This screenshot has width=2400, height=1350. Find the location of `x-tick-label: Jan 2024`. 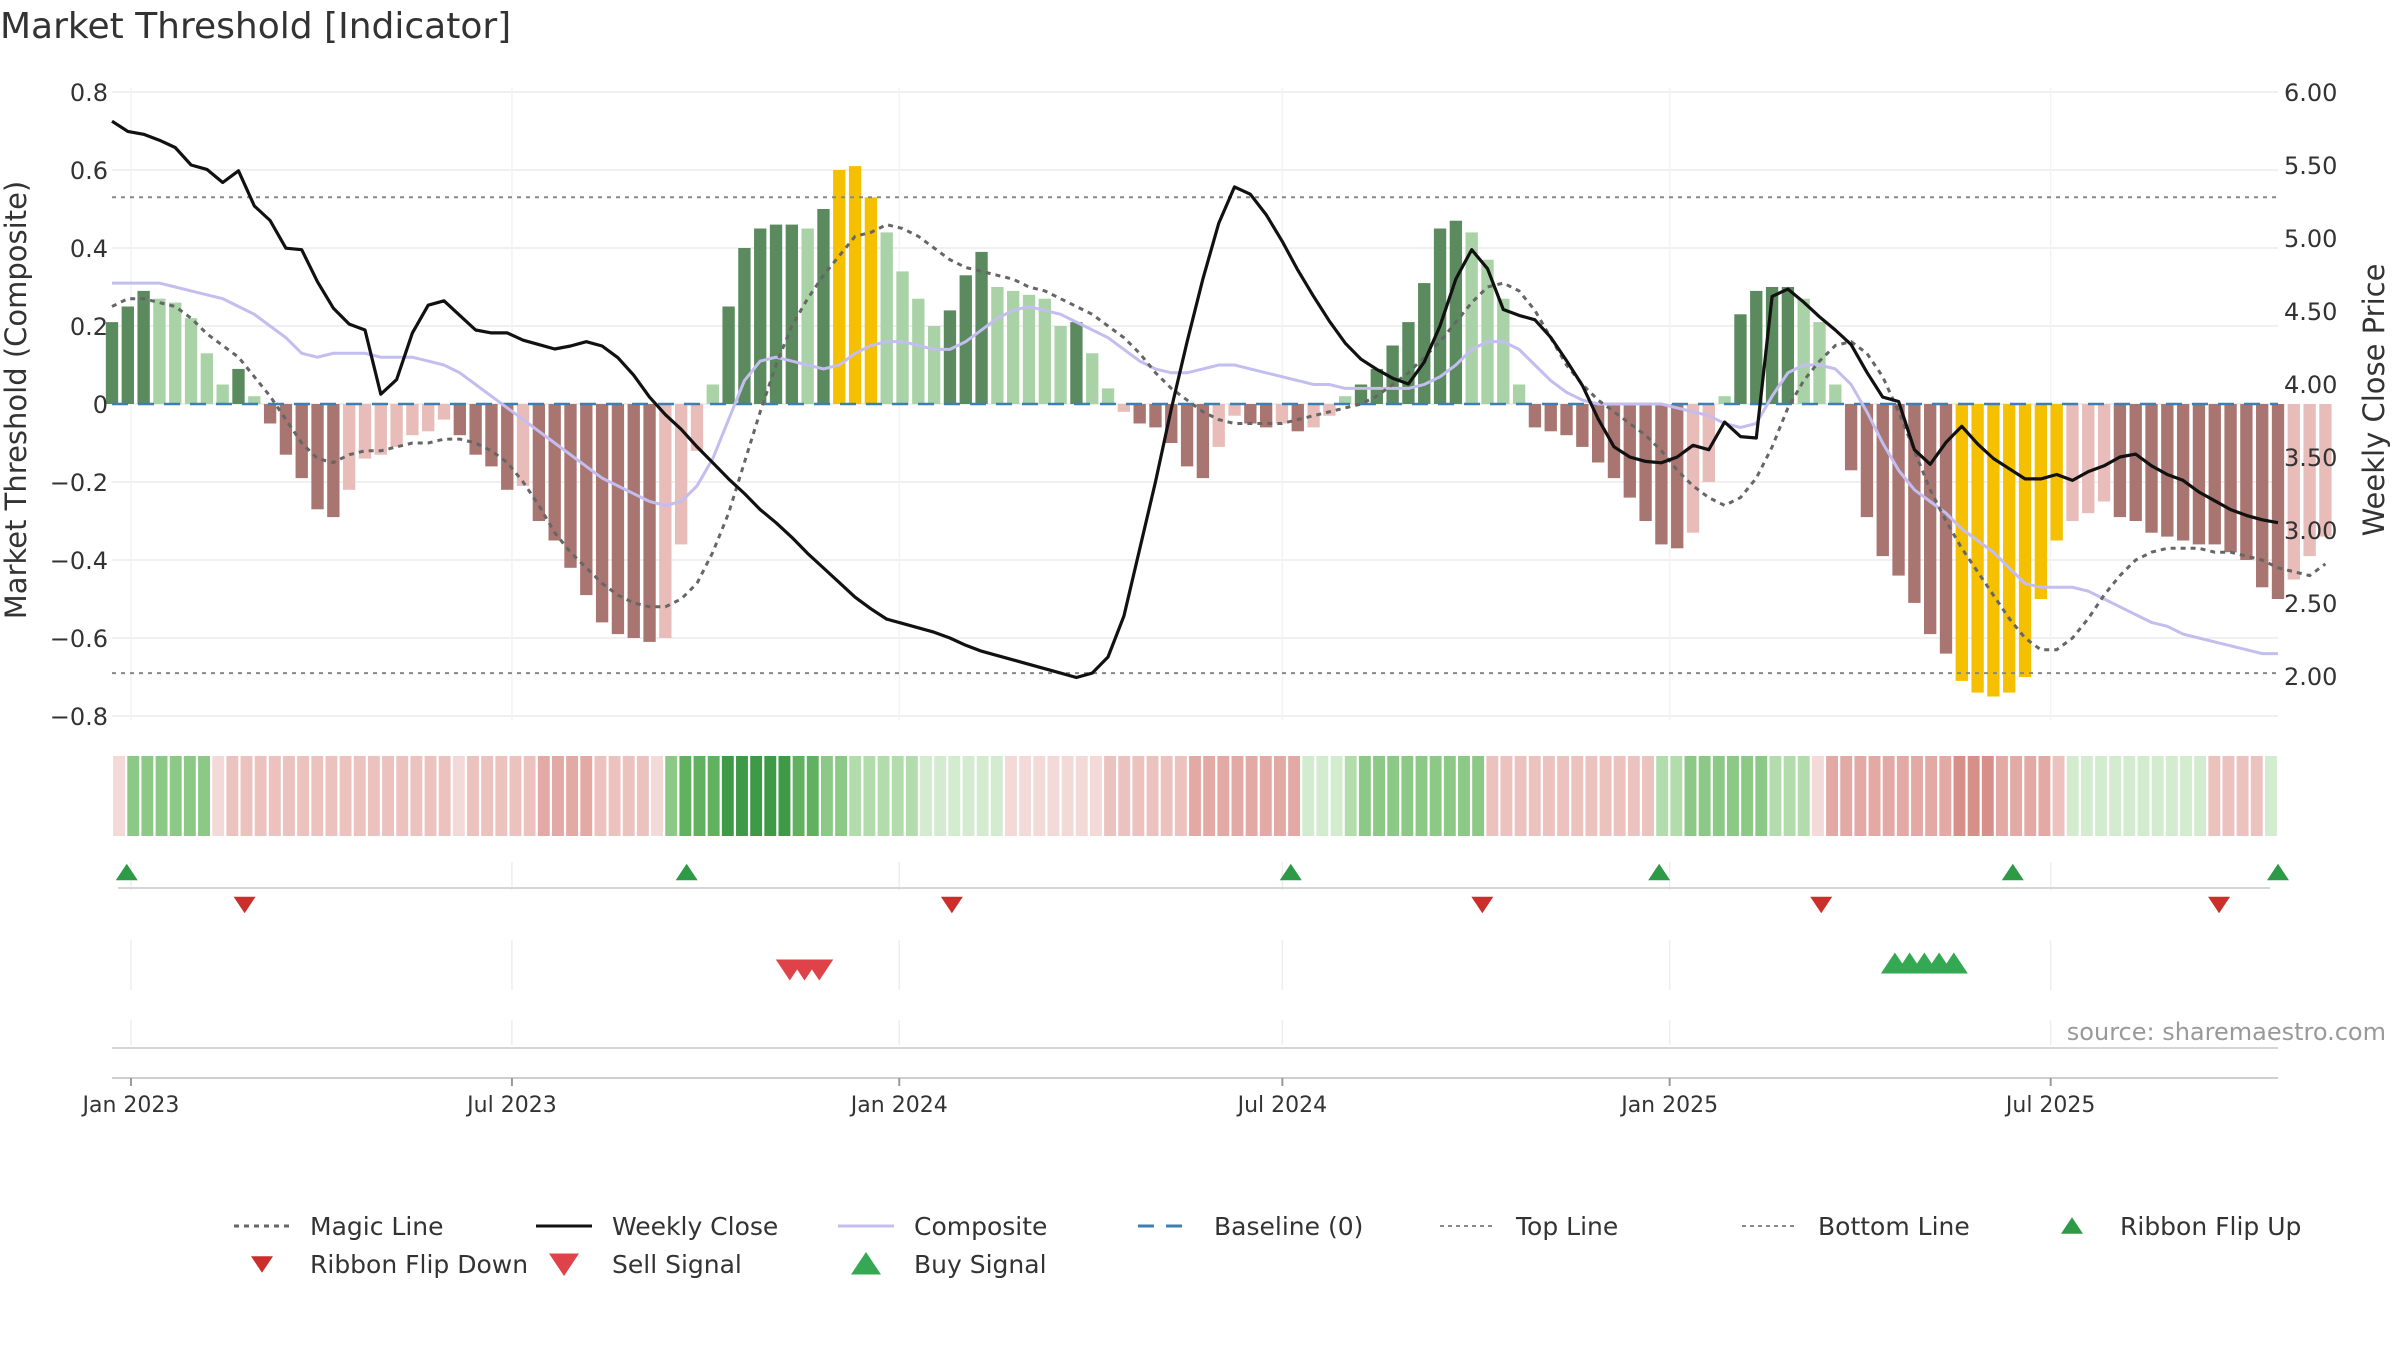

x-tick-label: Jan 2024 is located at coordinates (898, 1105).